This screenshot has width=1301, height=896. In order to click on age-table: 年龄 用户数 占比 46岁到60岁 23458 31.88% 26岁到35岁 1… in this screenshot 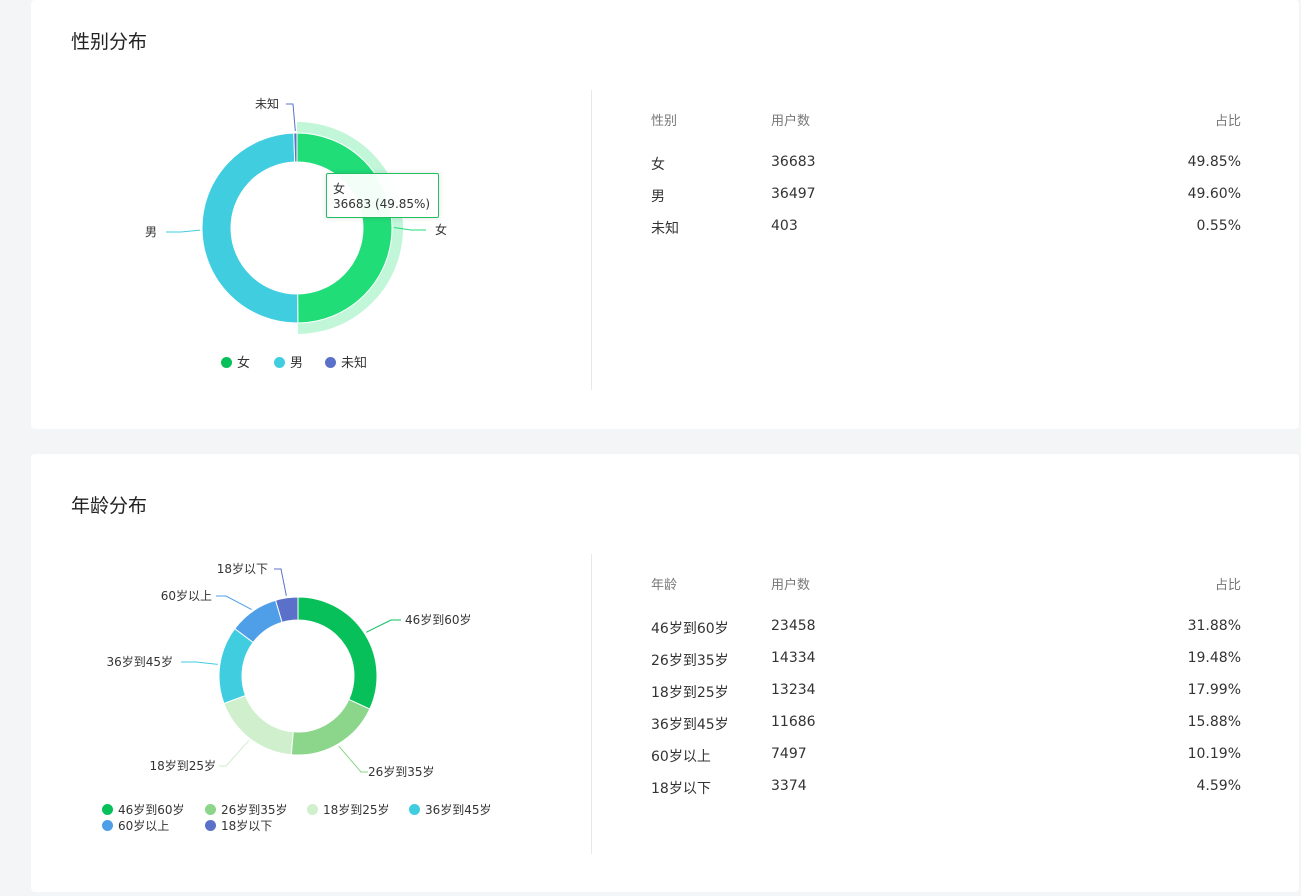, I will do `click(946, 692)`.